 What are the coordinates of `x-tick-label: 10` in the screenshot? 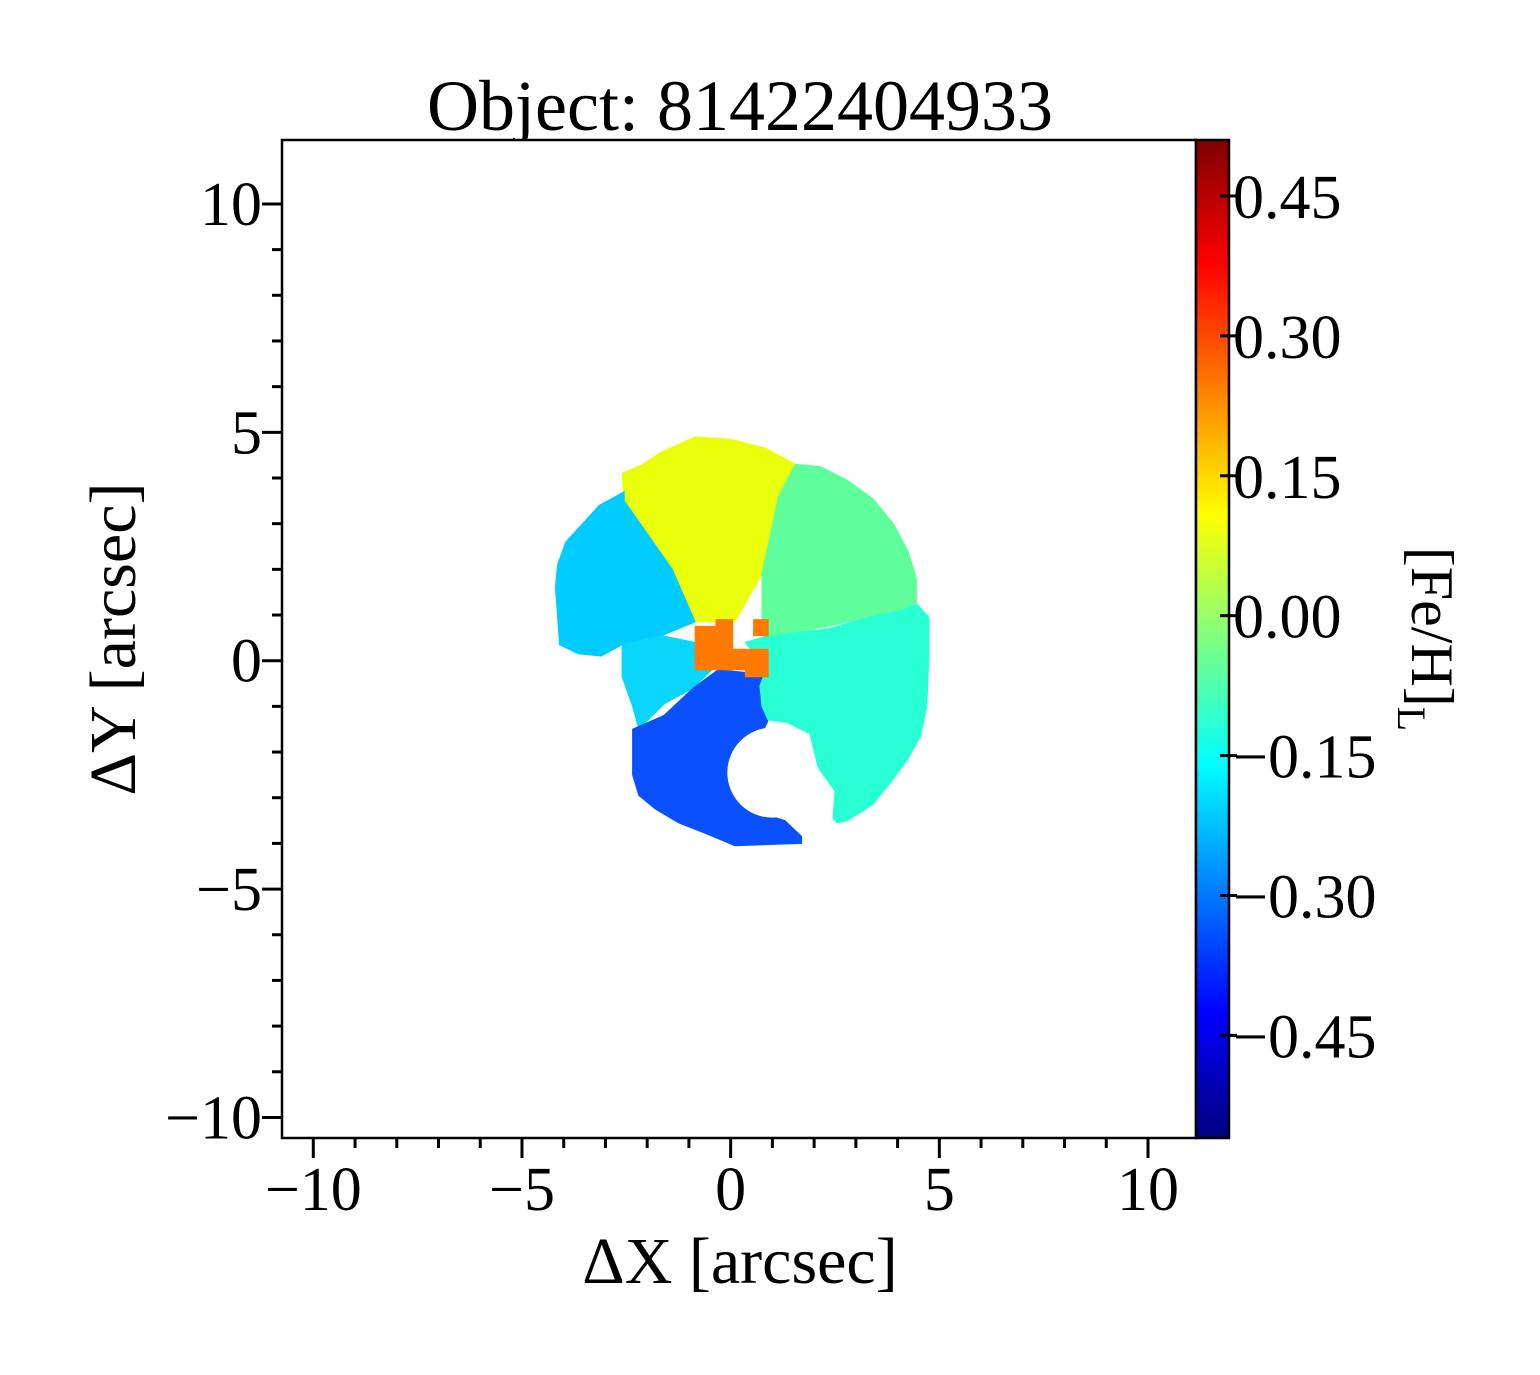 It's located at (1148, 1190).